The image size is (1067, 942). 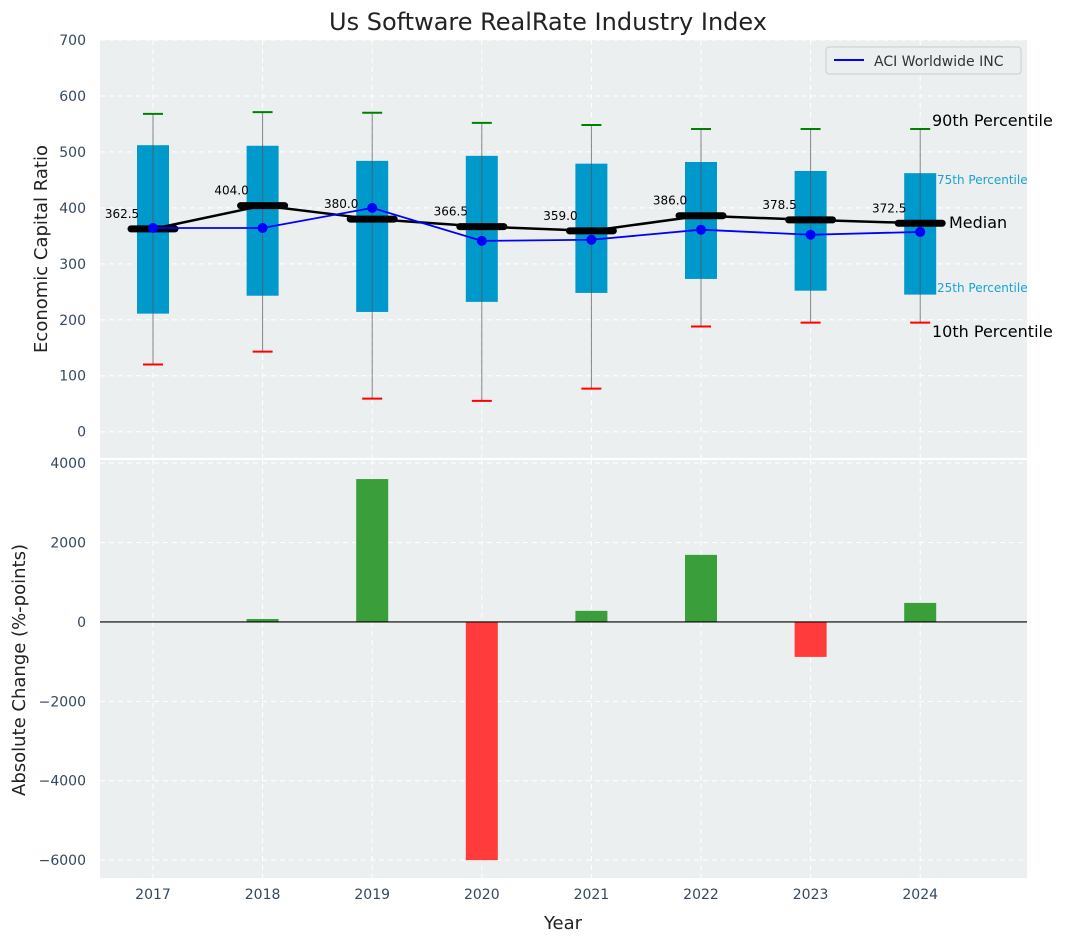 What do you see at coordinates (482, 895) in the screenshot?
I see `x-tick-label: 2020` at bounding box center [482, 895].